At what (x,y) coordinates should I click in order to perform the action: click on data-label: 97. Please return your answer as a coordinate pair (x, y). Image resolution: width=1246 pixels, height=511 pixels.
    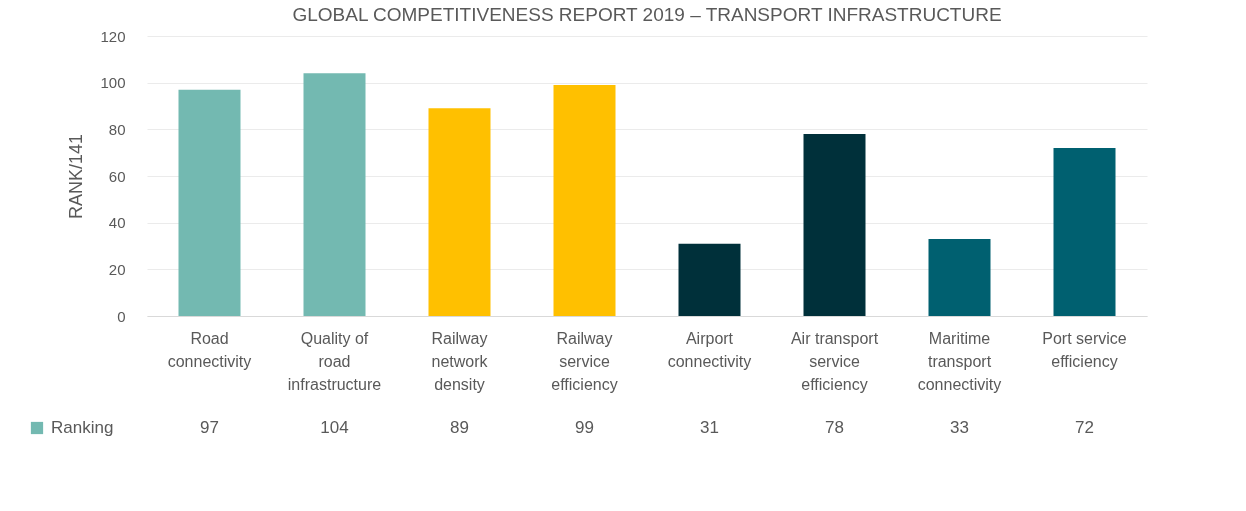
    Looking at the image, I should click on (209, 427).